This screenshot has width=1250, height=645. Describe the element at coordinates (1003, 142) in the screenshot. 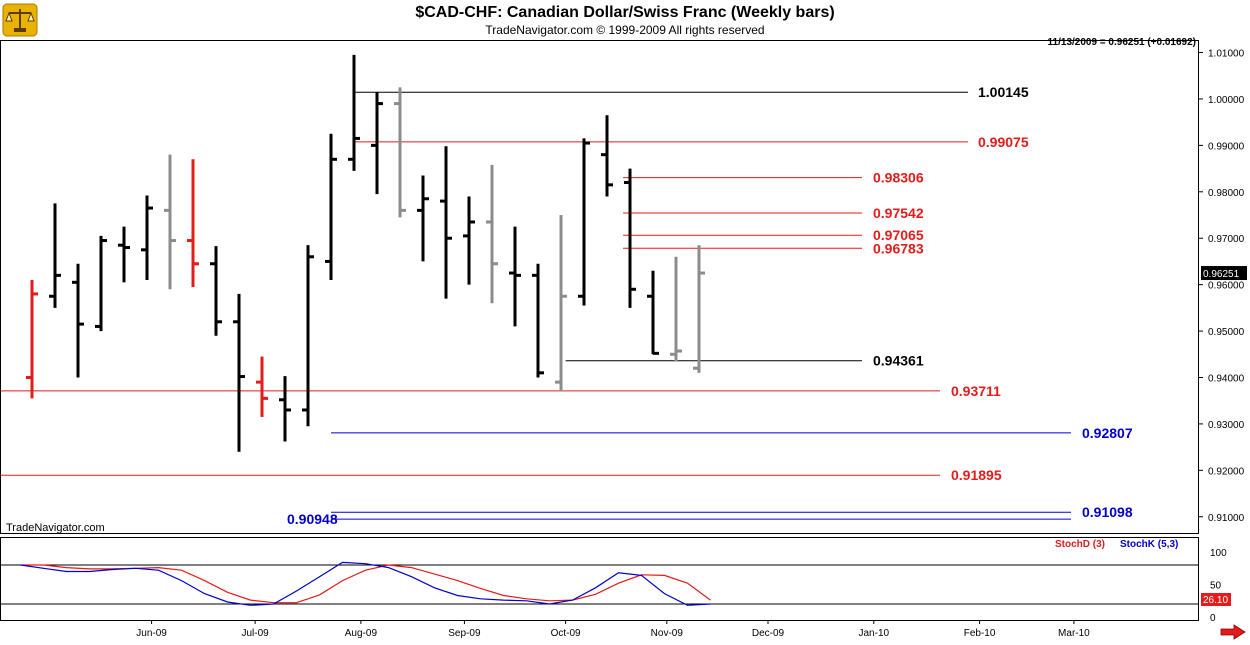

I see `level-label: 0.99075` at that location.